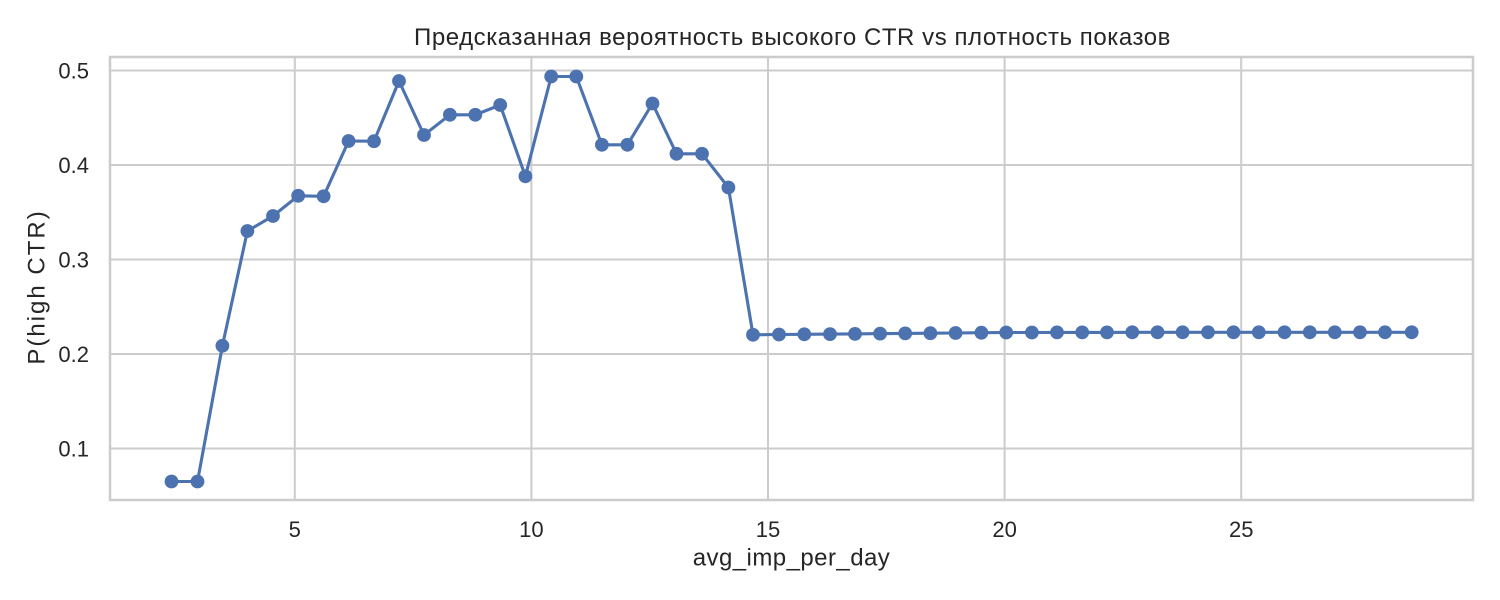 Image resolution: width=1500 pixels, height=600 pixels. Describe the element at coordinates (73, 449) in the screenshot. I see `svg-text: 0.1` at that location.